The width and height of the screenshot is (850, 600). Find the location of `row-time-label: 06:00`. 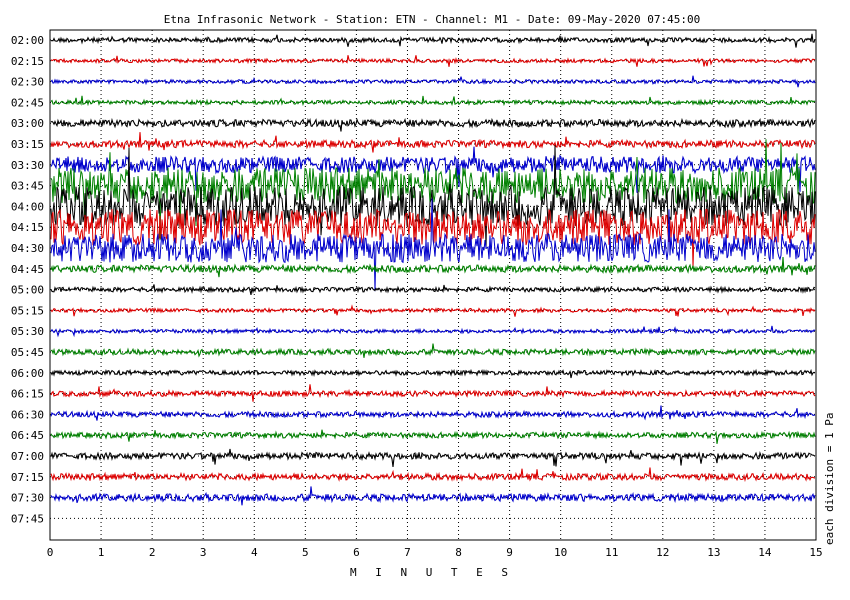

row-time-label: 06:00 is located at coordinates (27, 373).